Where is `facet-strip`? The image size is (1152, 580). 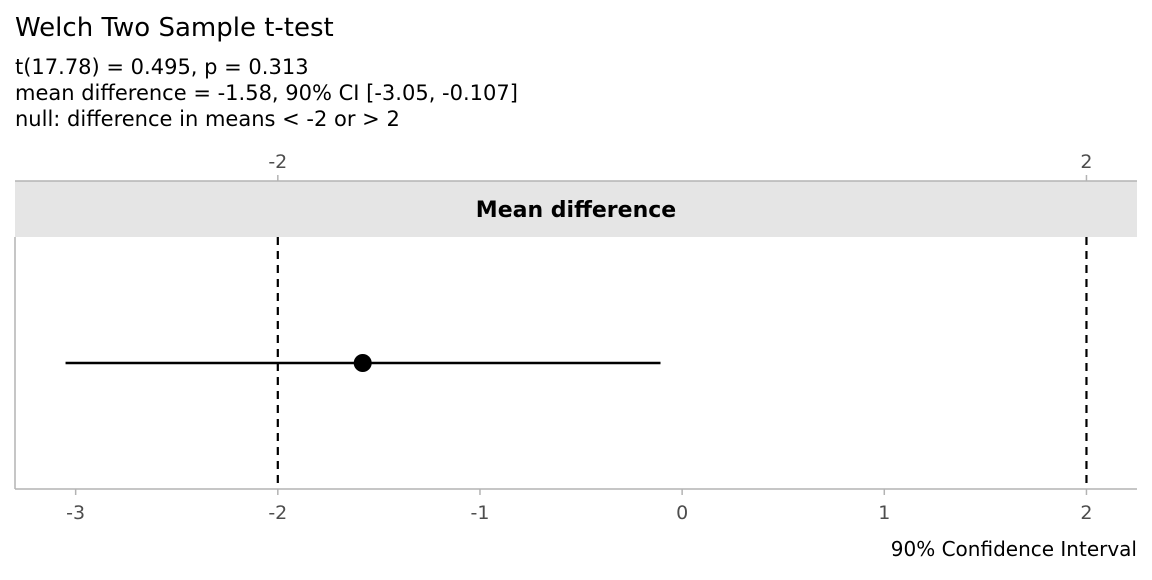
facet-strip is located at coordinates (576, 209).